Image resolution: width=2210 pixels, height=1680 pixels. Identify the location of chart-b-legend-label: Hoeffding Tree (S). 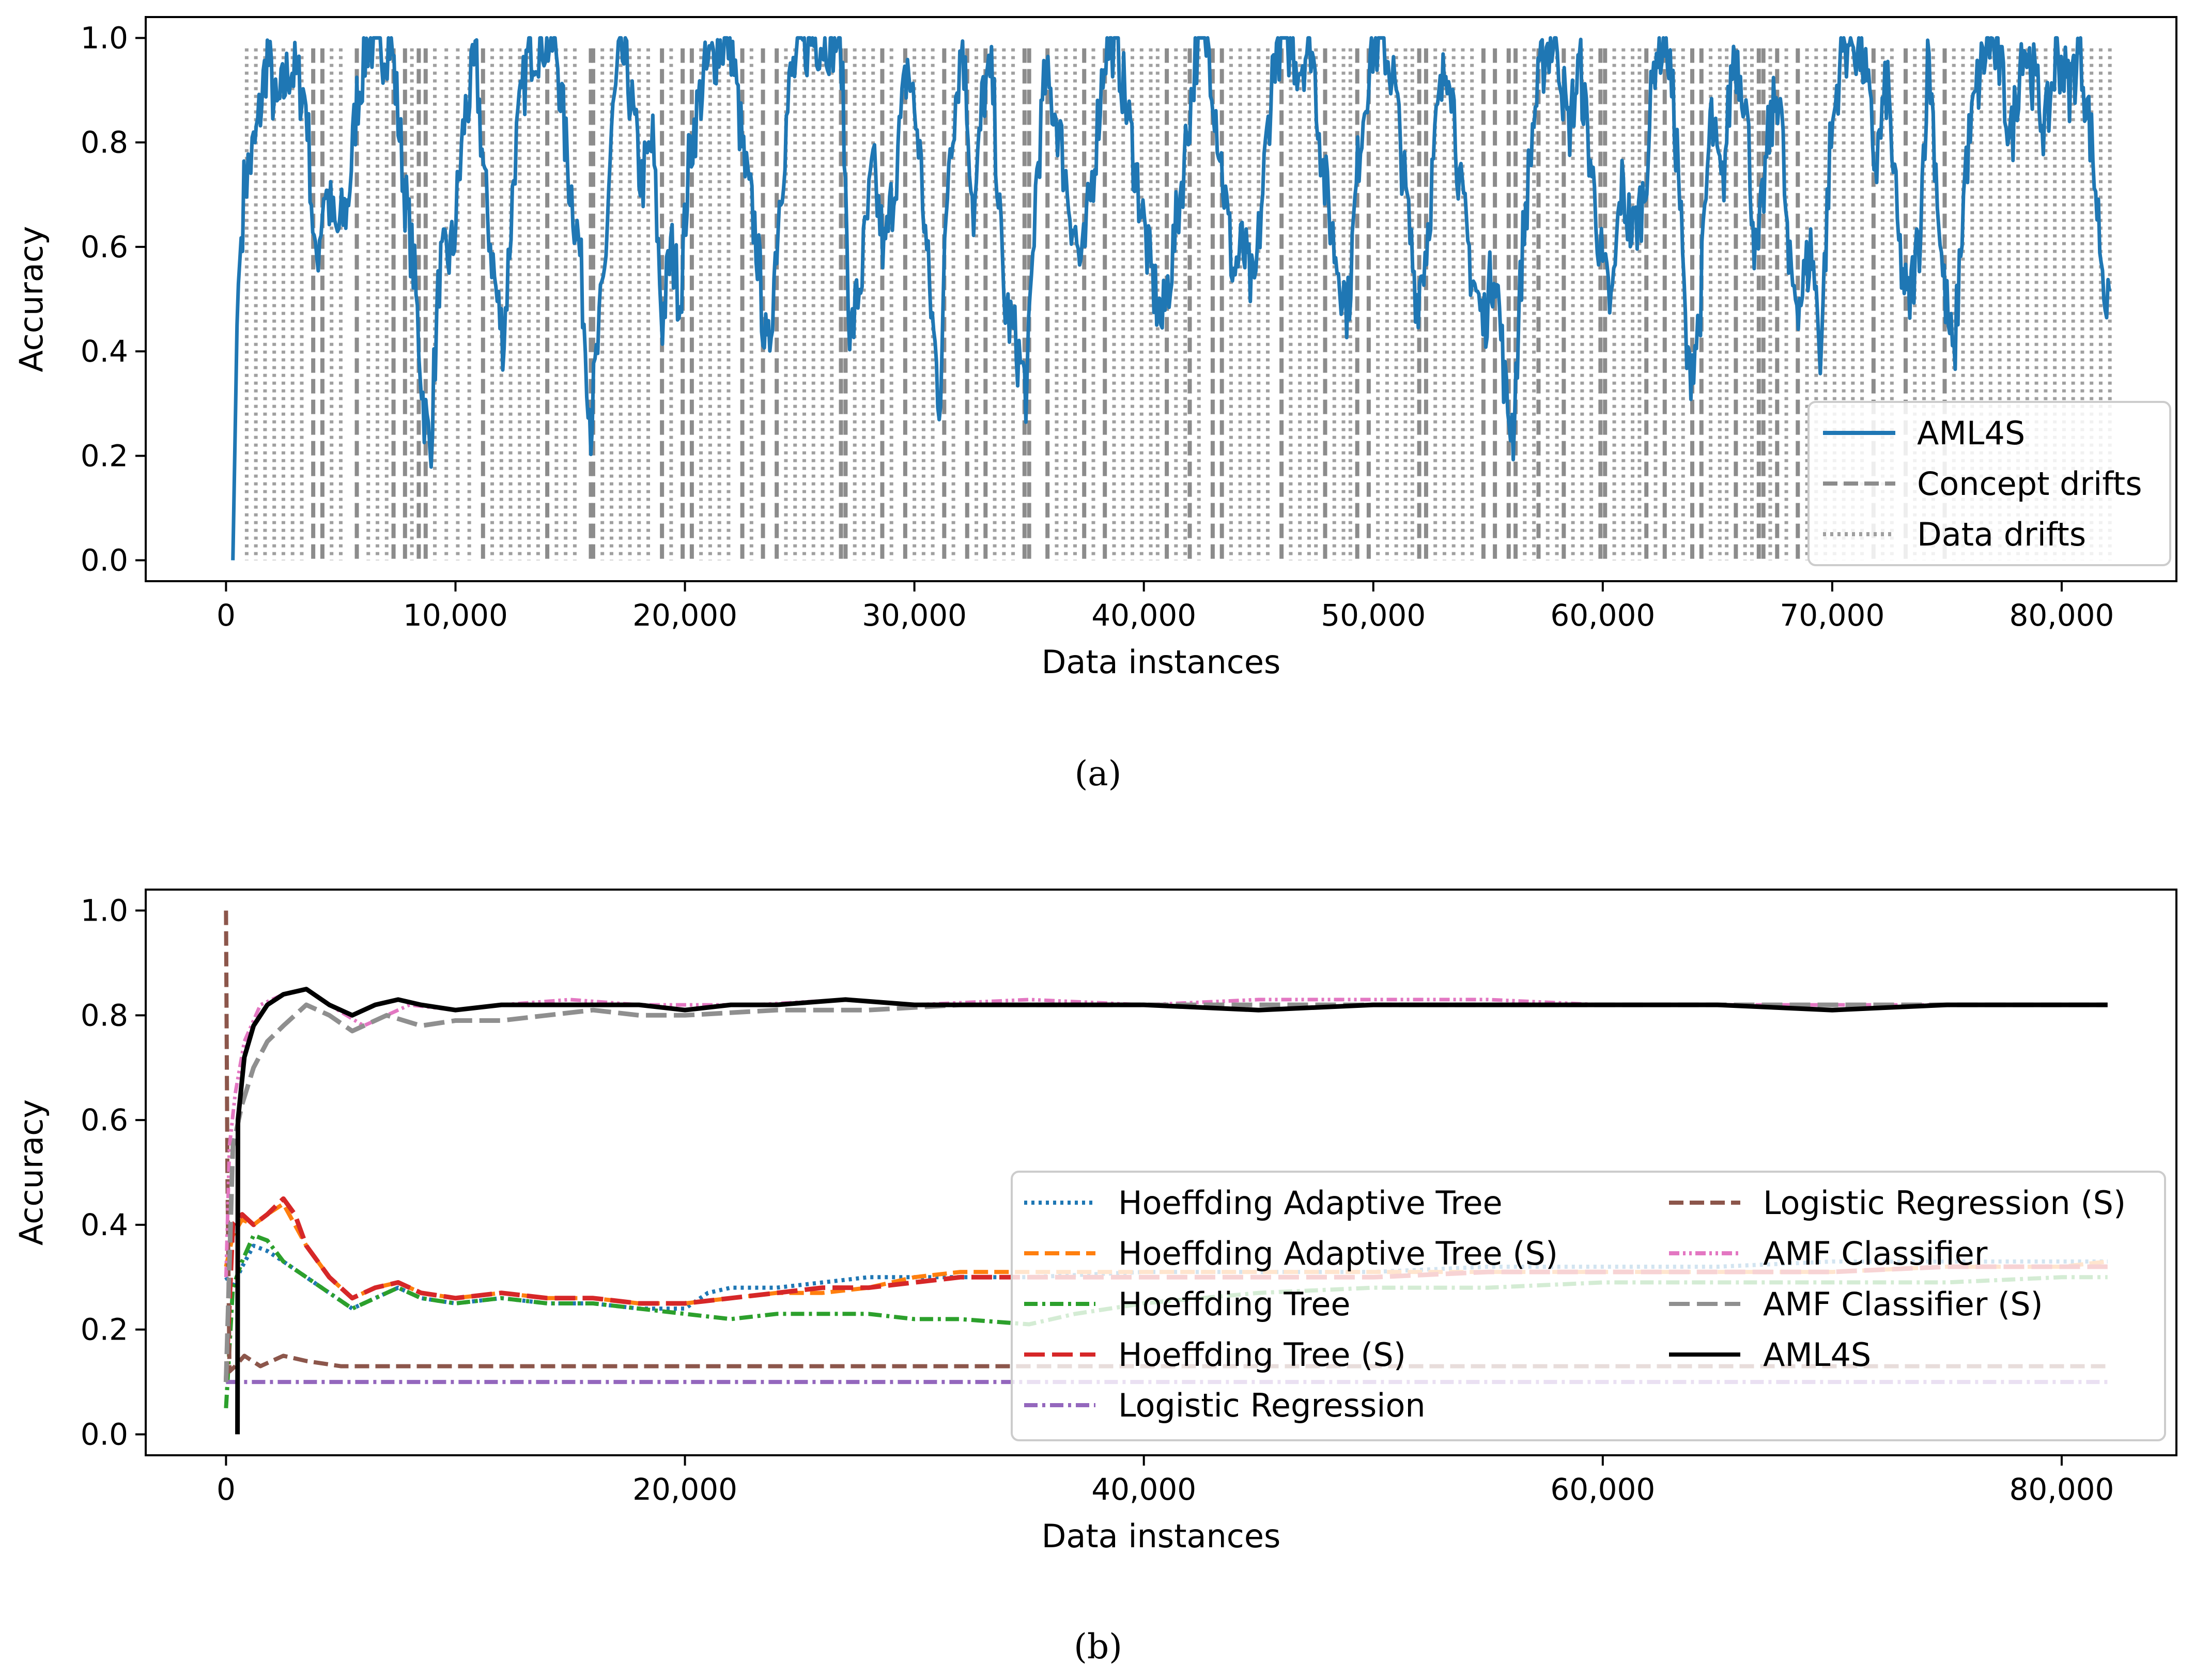
(1262, 1355).